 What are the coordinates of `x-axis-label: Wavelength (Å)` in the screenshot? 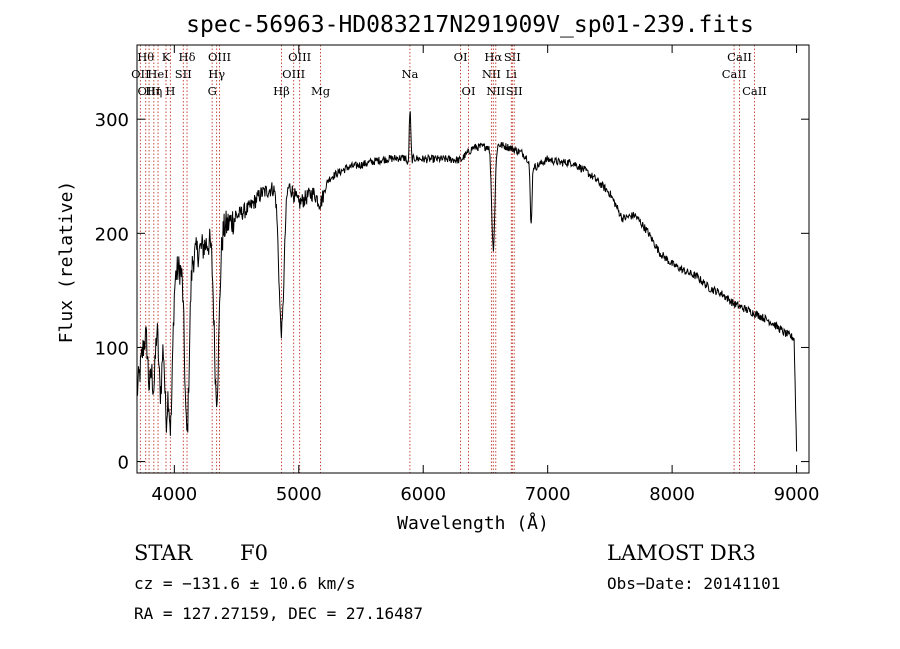 It's located at (473, 523).